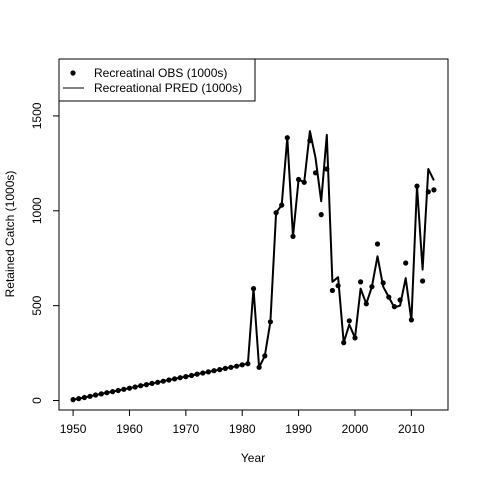  What do you see at coordinates (73, 429) in the screenshot?
I see `x-tick-label: 1950` at bounding box center [73, 429].